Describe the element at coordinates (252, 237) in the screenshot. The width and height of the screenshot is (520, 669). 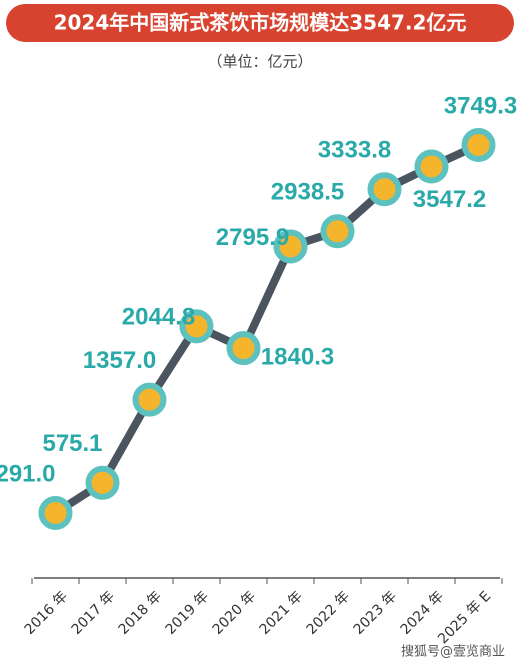
I see `value-label: 2795.9` at that location.